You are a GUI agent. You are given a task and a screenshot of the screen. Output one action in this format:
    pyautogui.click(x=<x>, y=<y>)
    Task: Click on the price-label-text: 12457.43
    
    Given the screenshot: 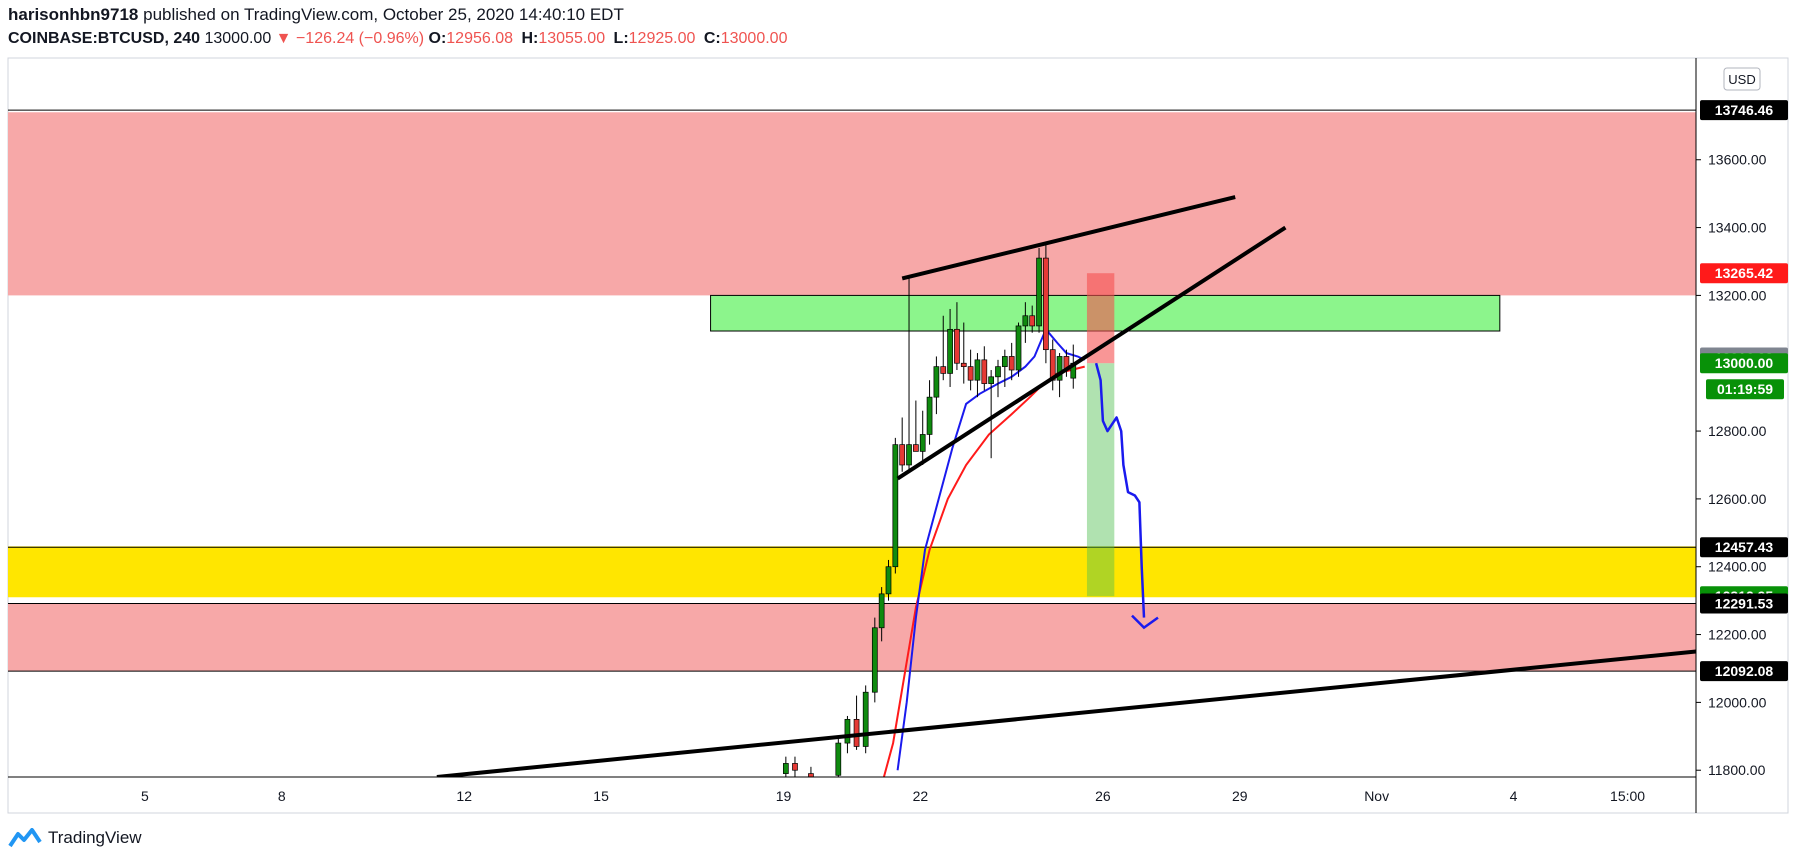 What is the action you would take?
    pyautogui.click(x=1744, y=547)
    